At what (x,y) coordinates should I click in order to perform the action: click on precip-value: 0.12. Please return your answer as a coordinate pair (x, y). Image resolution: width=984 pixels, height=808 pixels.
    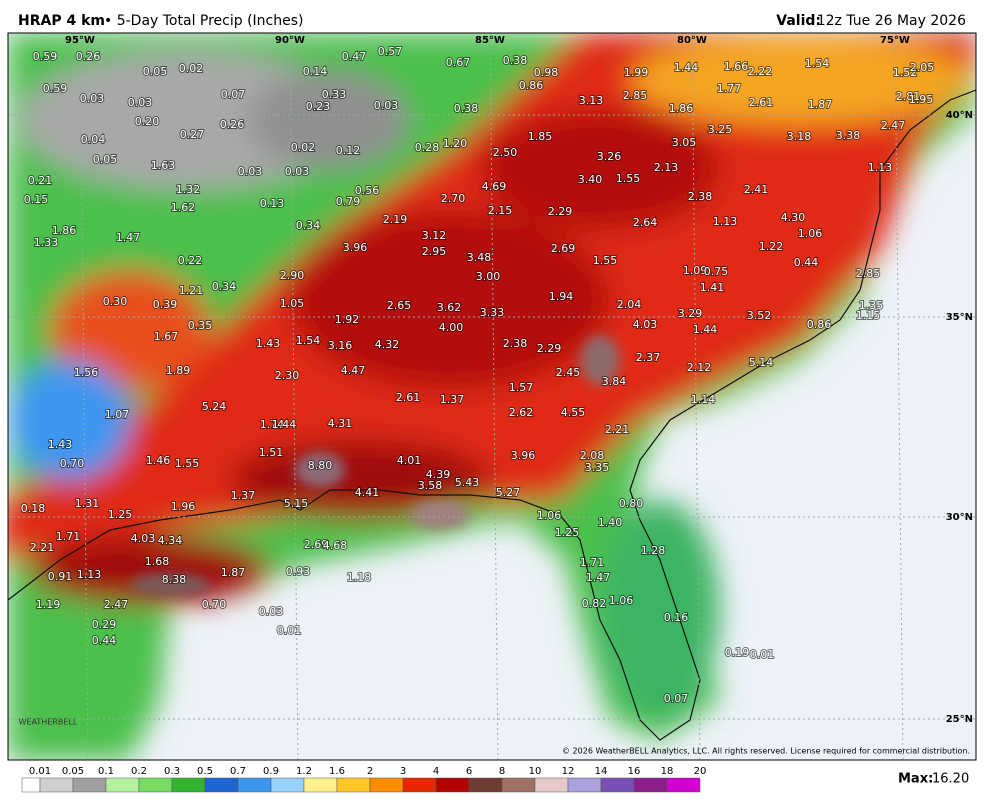
    Looking at the image, I should click on (348, 150).